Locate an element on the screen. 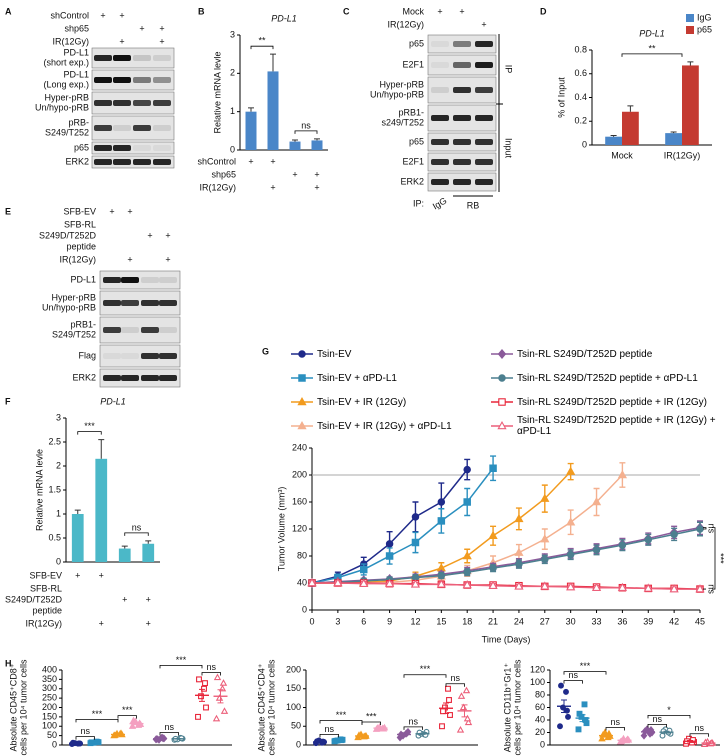  blot-label: Flag is located at coordinates (87, 355).